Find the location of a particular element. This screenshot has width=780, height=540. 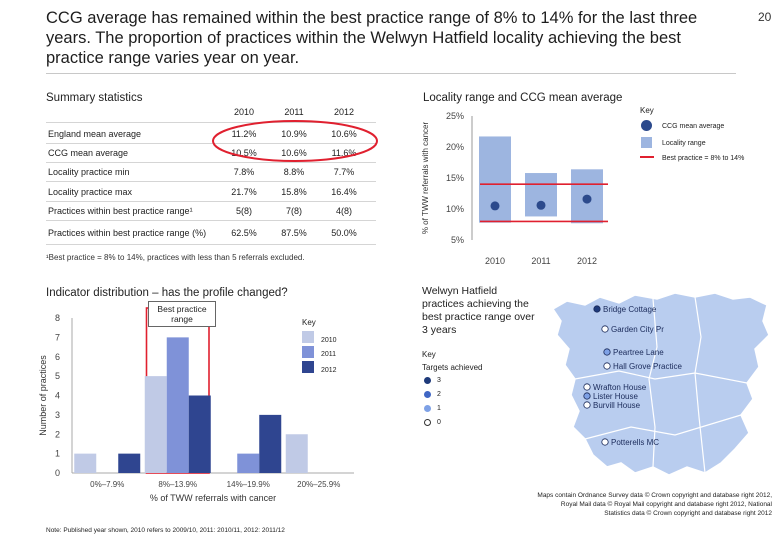

dist-y-tick: 8 is located at coordinates (57, 318).